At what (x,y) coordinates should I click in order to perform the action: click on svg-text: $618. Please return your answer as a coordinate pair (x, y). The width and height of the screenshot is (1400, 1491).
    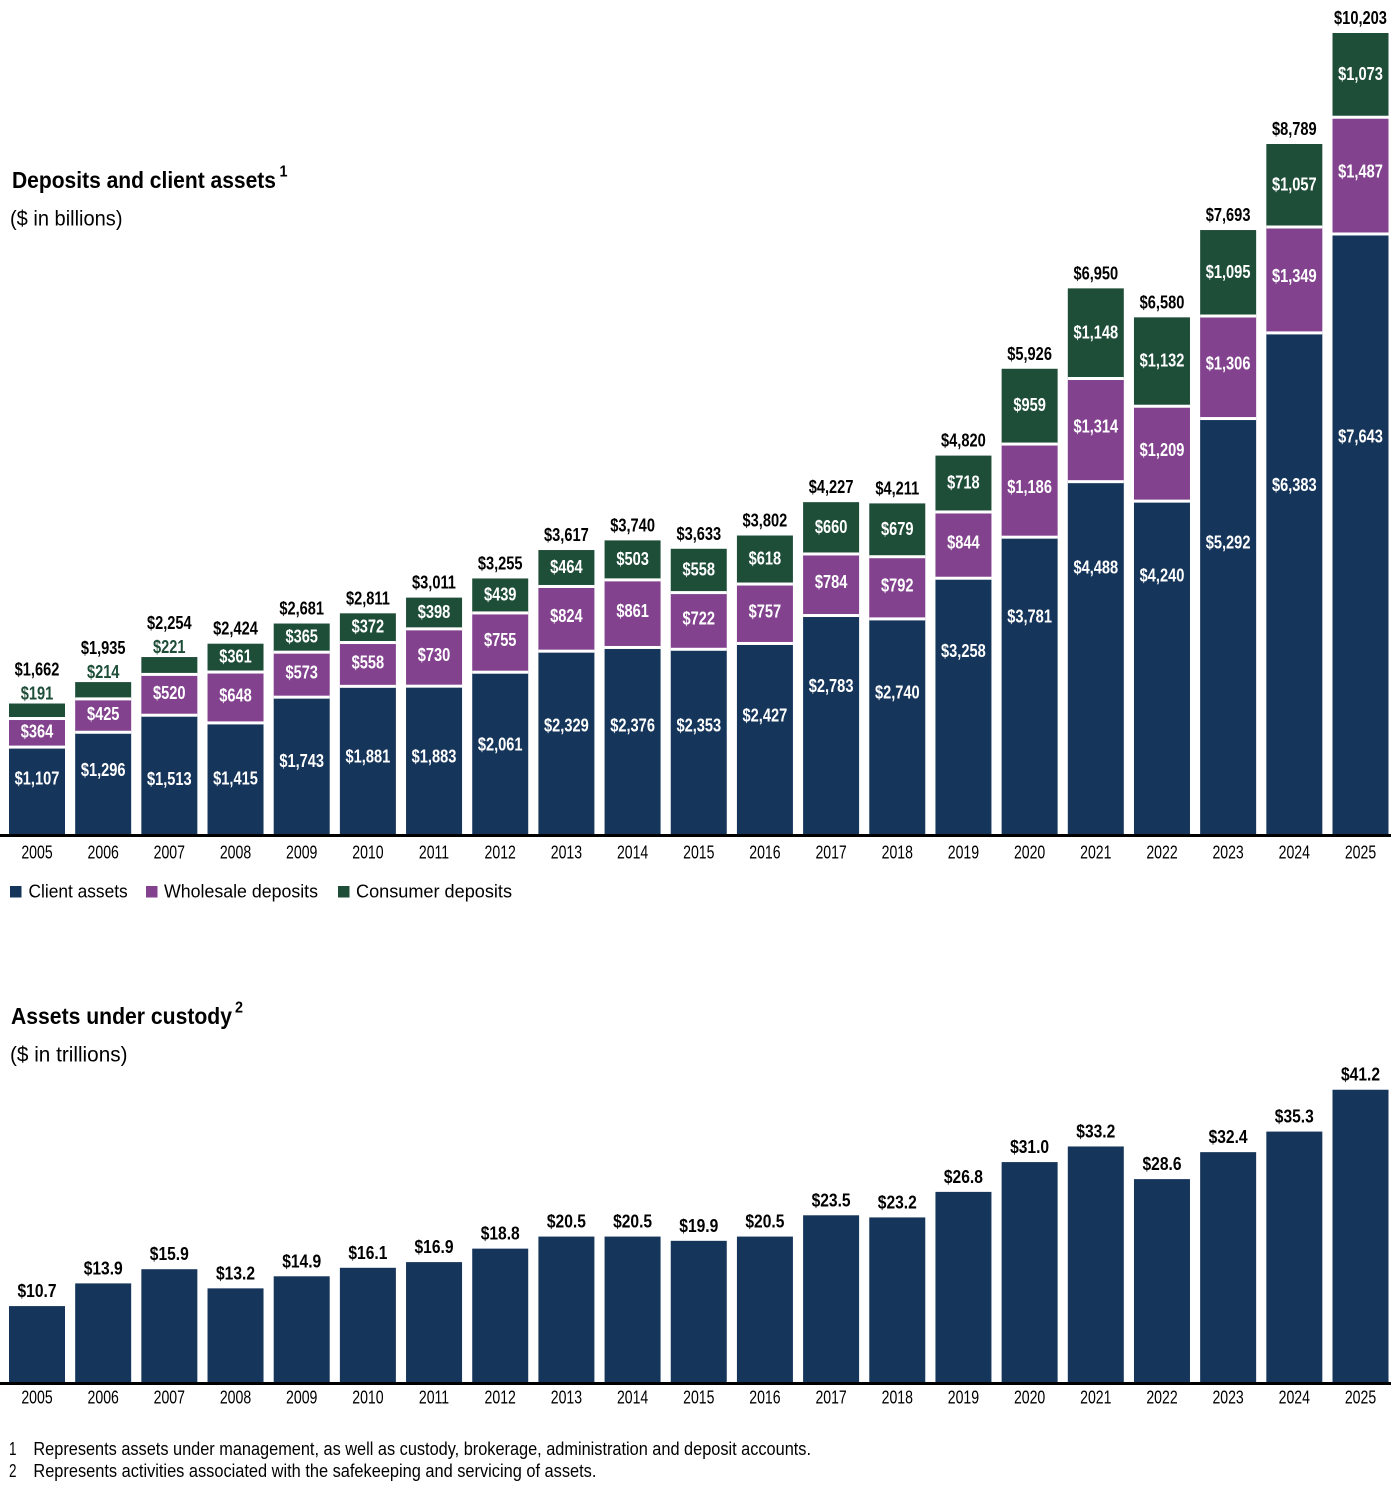
    Looking at the image, I should click on (765, 558).